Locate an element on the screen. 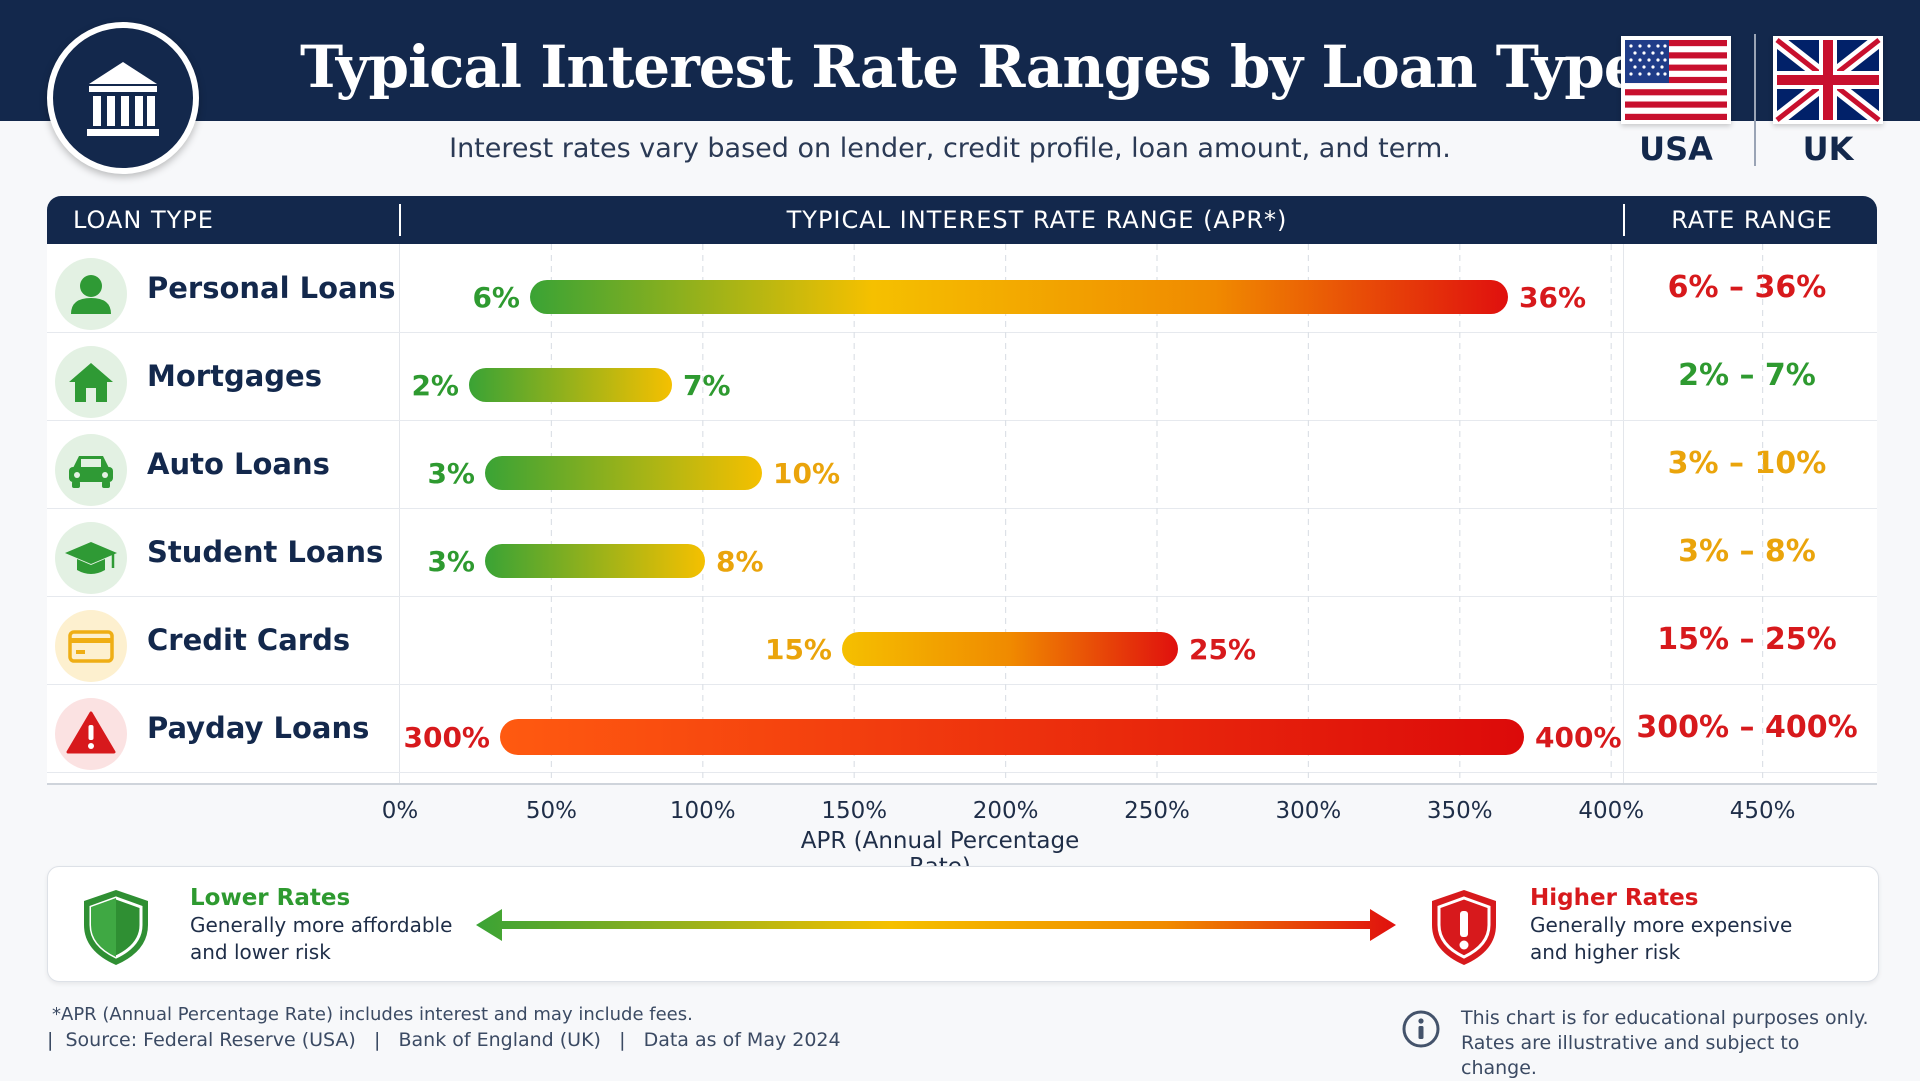 The height and width of the screenshot is (1081, 1920). table-row: Auto Loans 3% – 10% is located at coordinates (962, 464).